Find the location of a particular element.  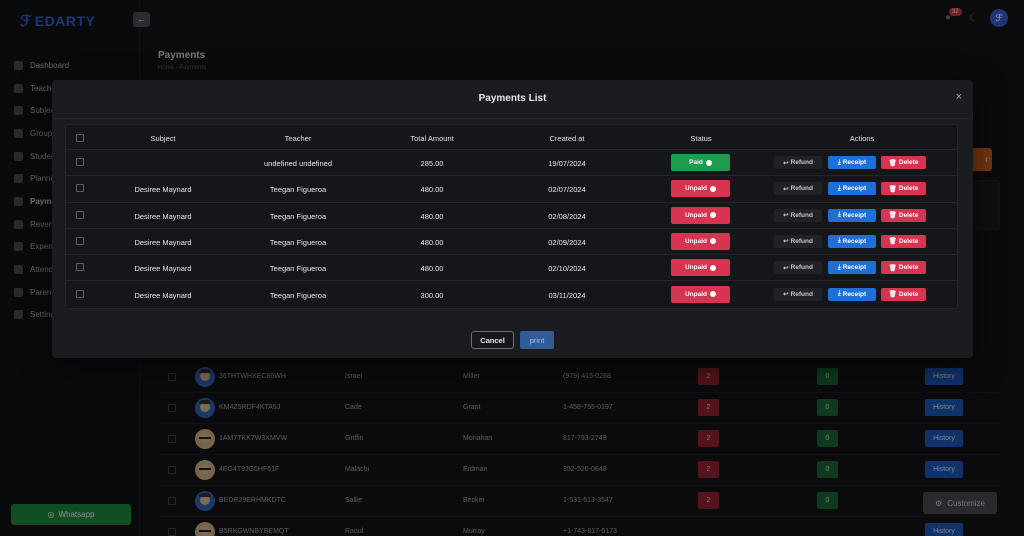

close-icon: × is located at coordinates (958, 97).